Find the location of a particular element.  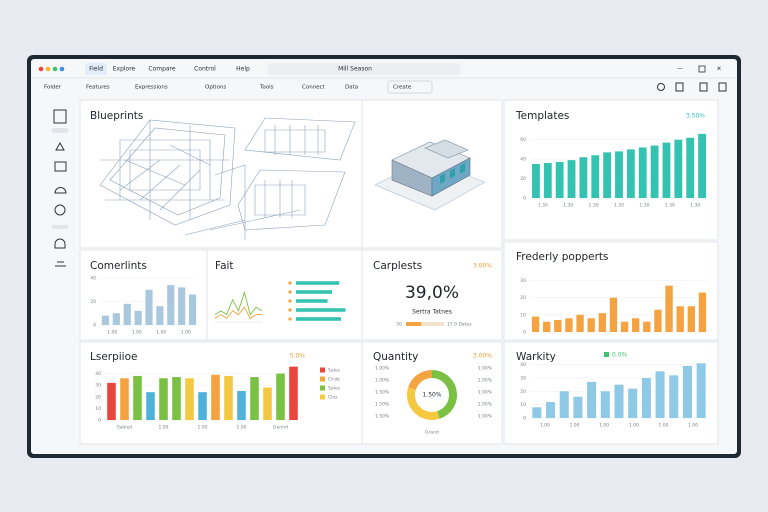

badge-swatch is located at coordinates (606, 354).